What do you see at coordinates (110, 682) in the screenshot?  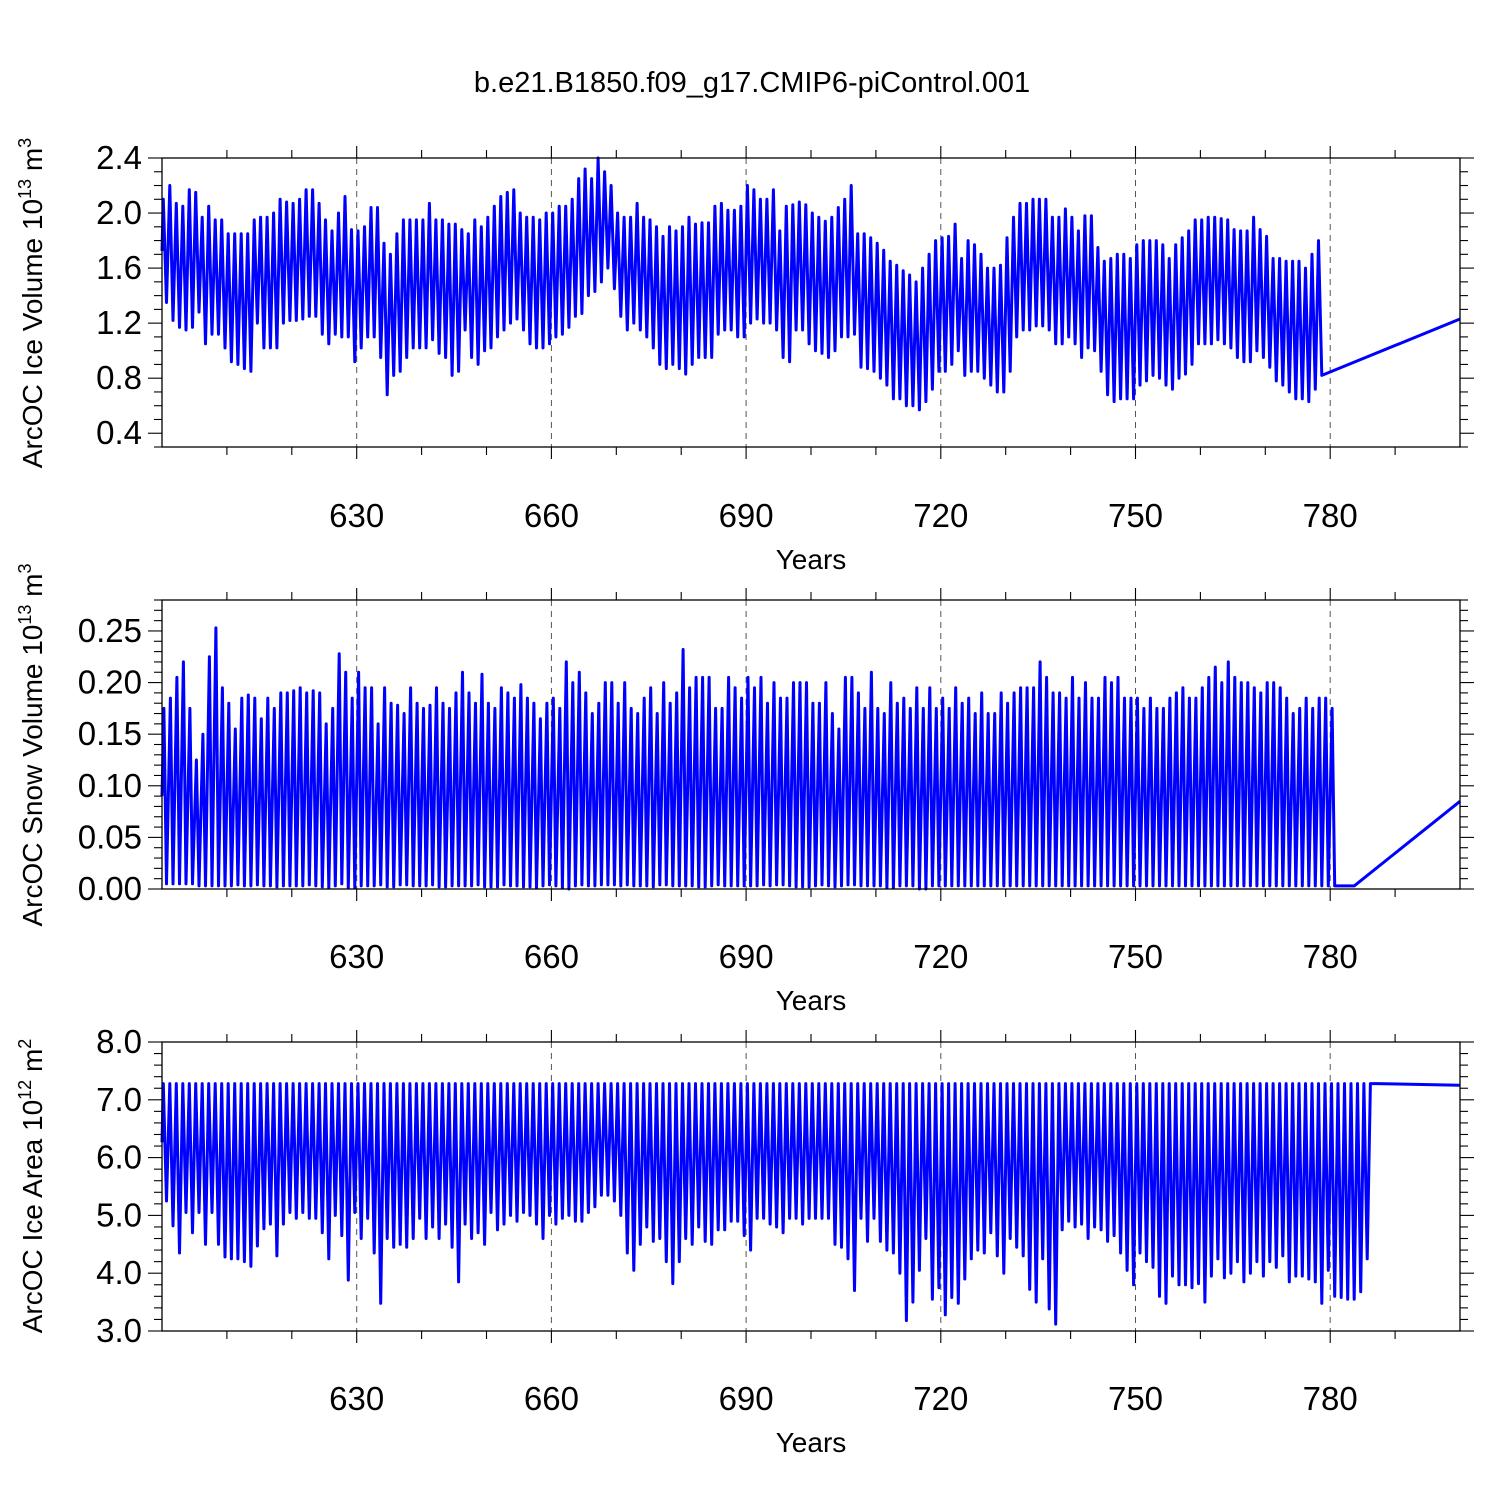 I see `y-tick-label: 0.20` at bounding box center [110, 682].